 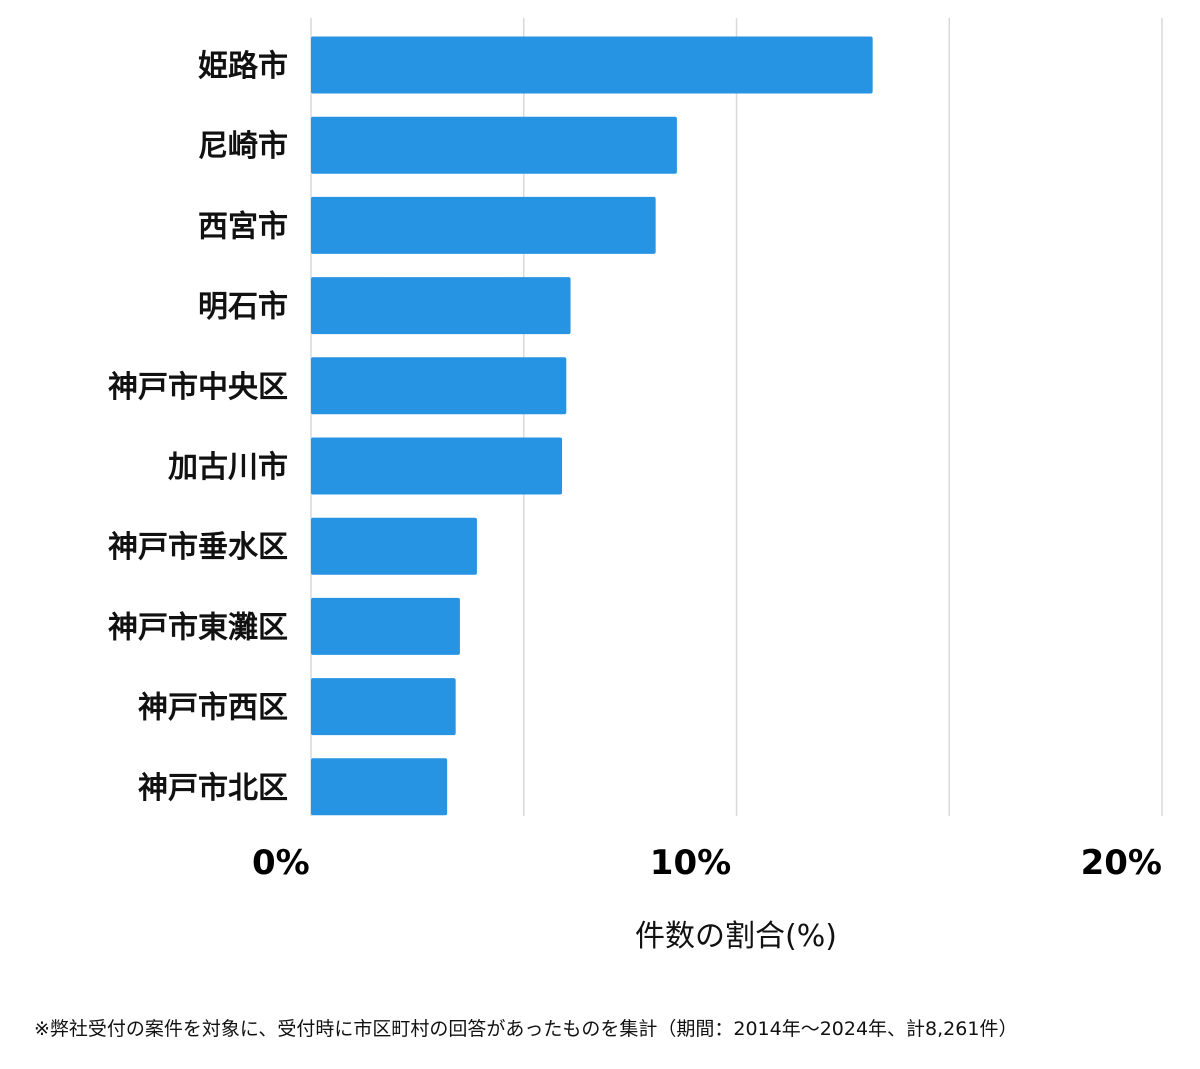 I want to click on x-tick-labels: 0% 10% 20%, so click(x=707, y=863).